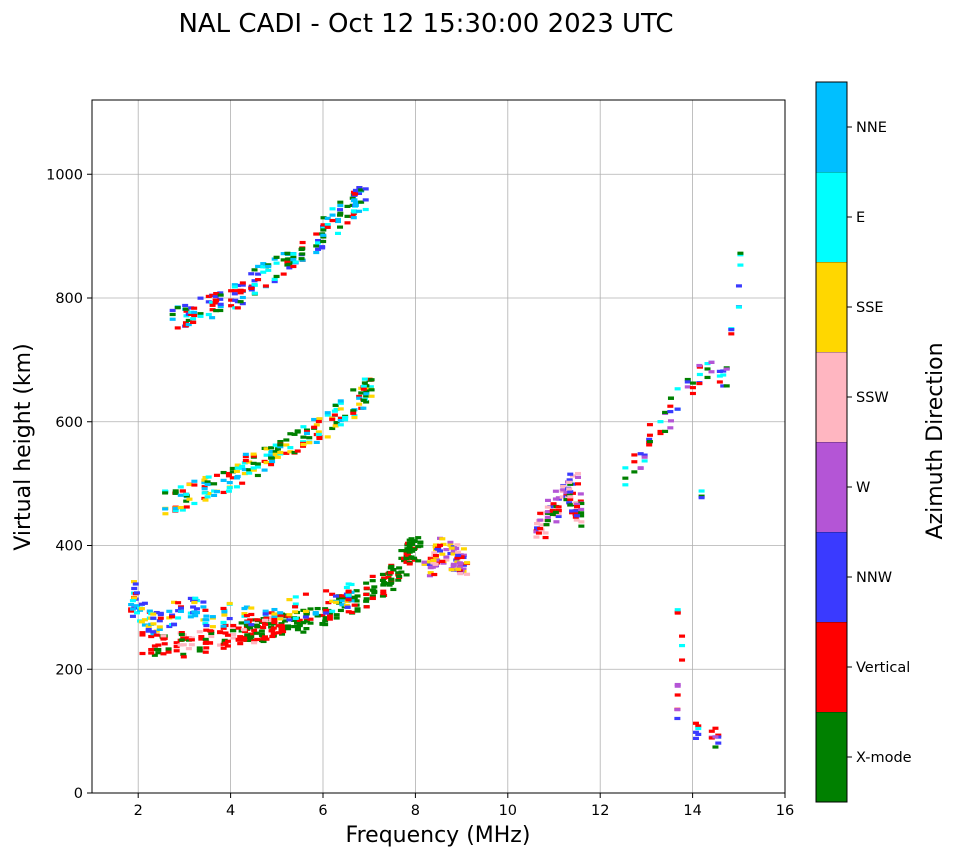 The height and width of the screenshot is (857, 958). What do you see at coordinates (69, 423) in the screenshot?
I see `y-tick-label: 600` at bounding box center [69, 423].